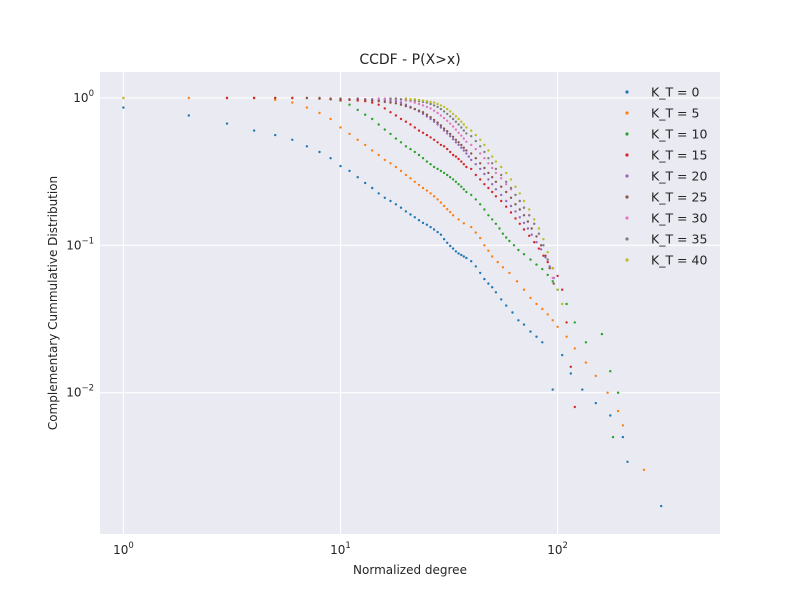 The image size is (800, 600). What do you see at coordinates (675, 92) in the screenshot?
I see `legend-label: K_T = 0` at bounding box center [675, 92].